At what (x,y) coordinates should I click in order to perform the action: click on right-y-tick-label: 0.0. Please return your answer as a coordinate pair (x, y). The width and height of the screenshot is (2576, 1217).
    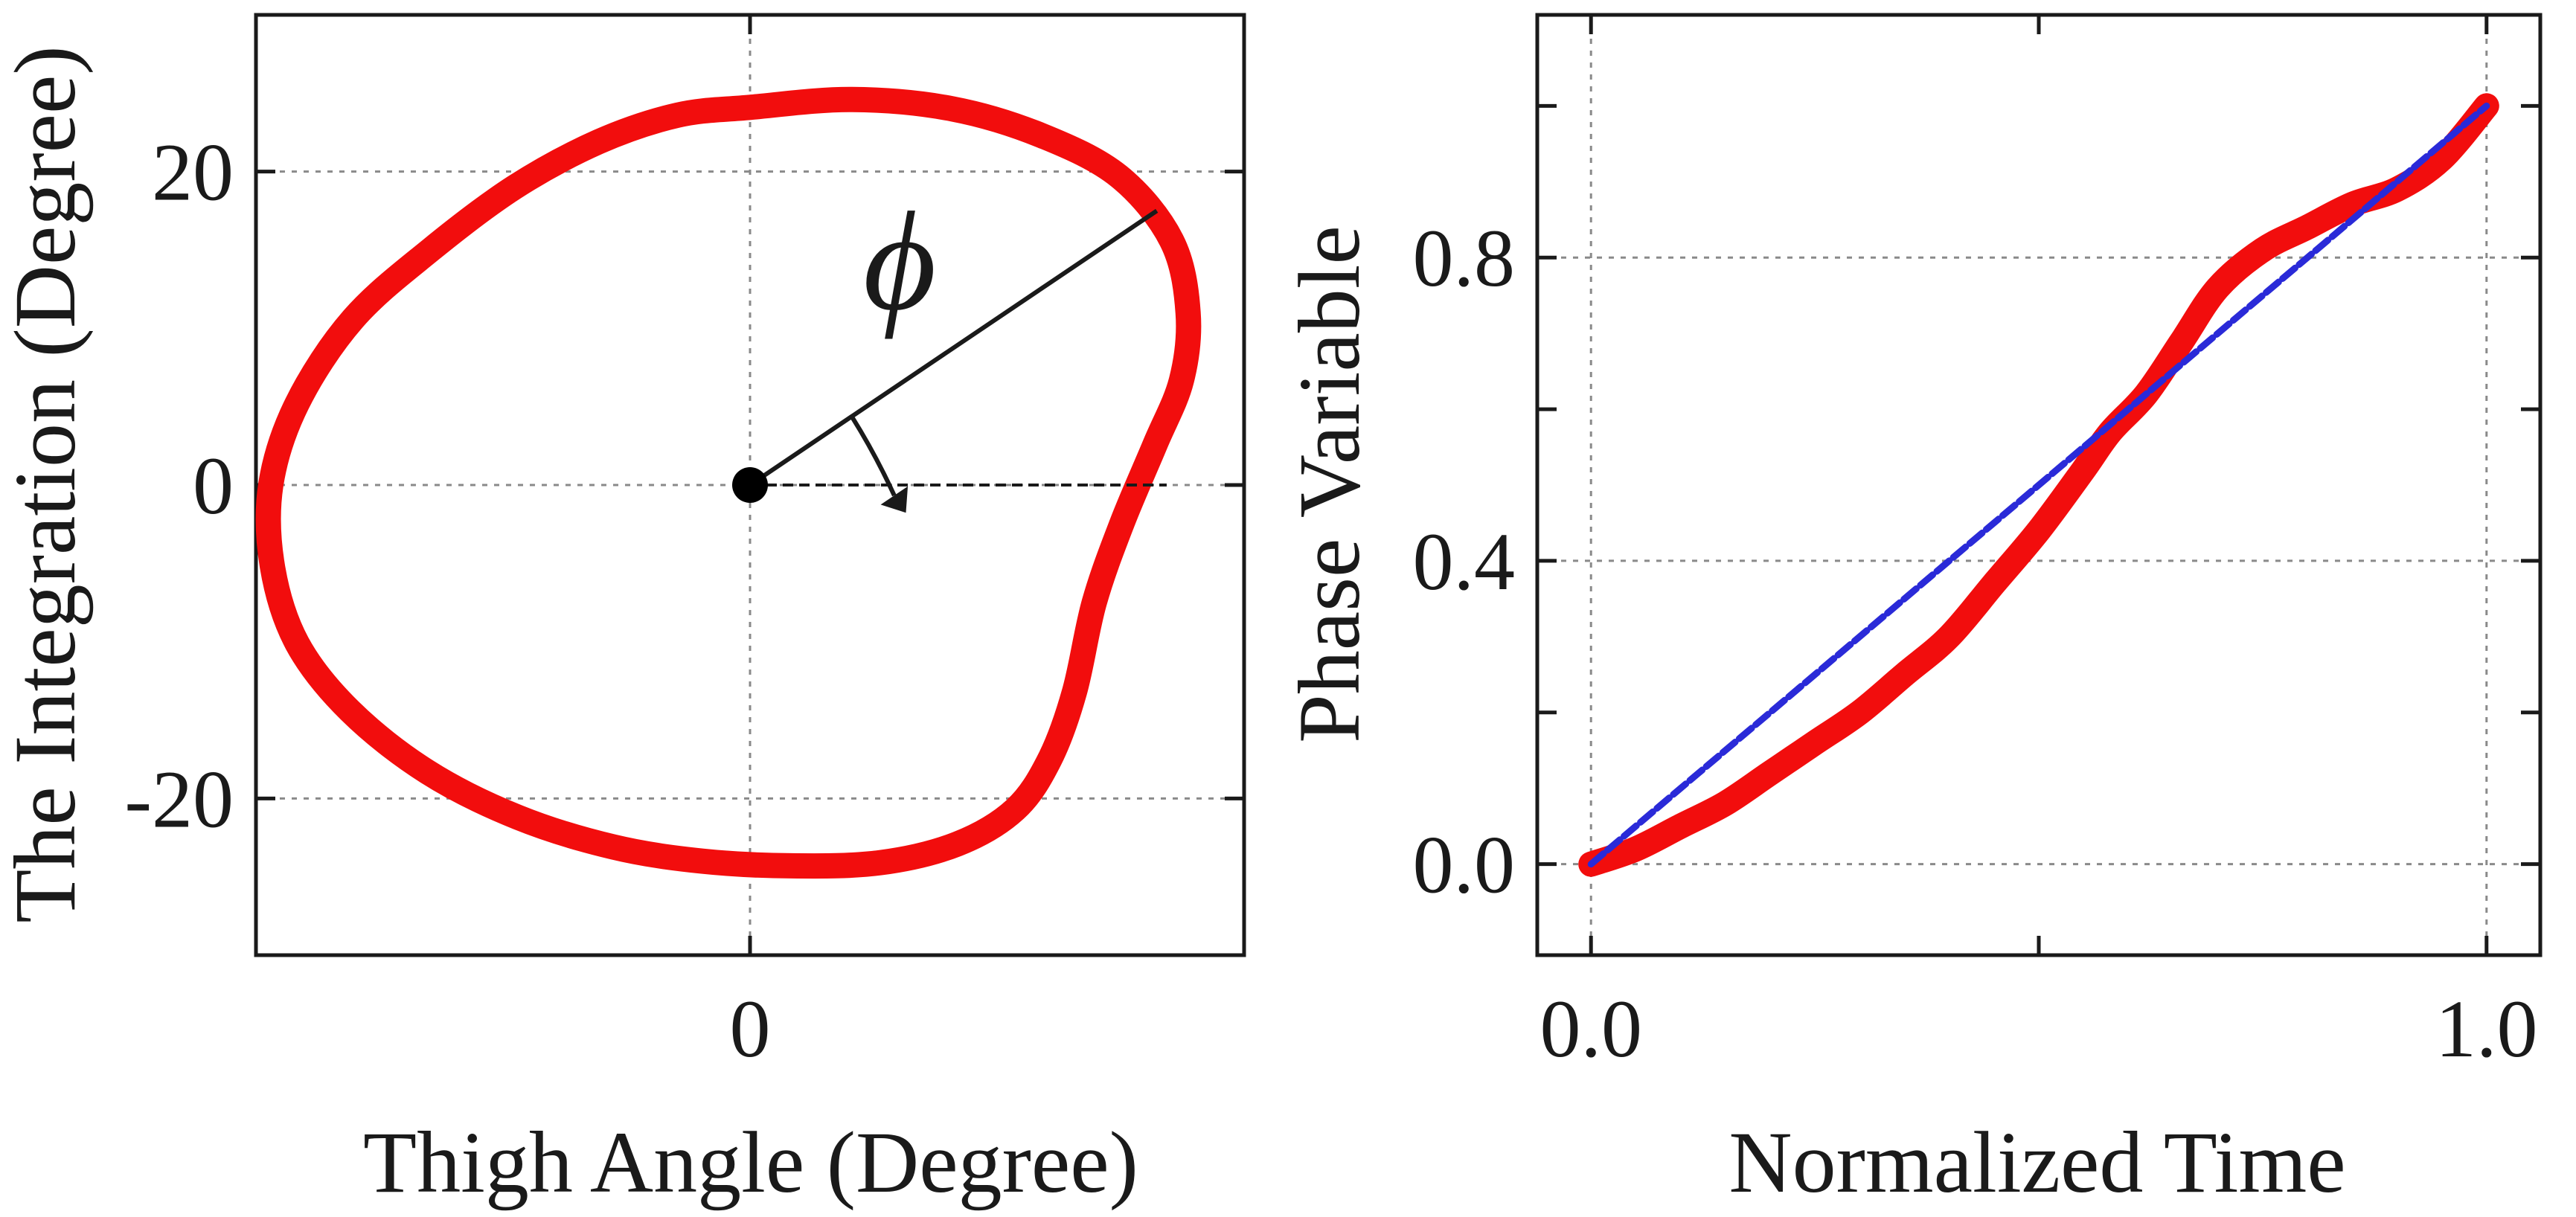
    Looking at the image, I should click on (1464, 865).